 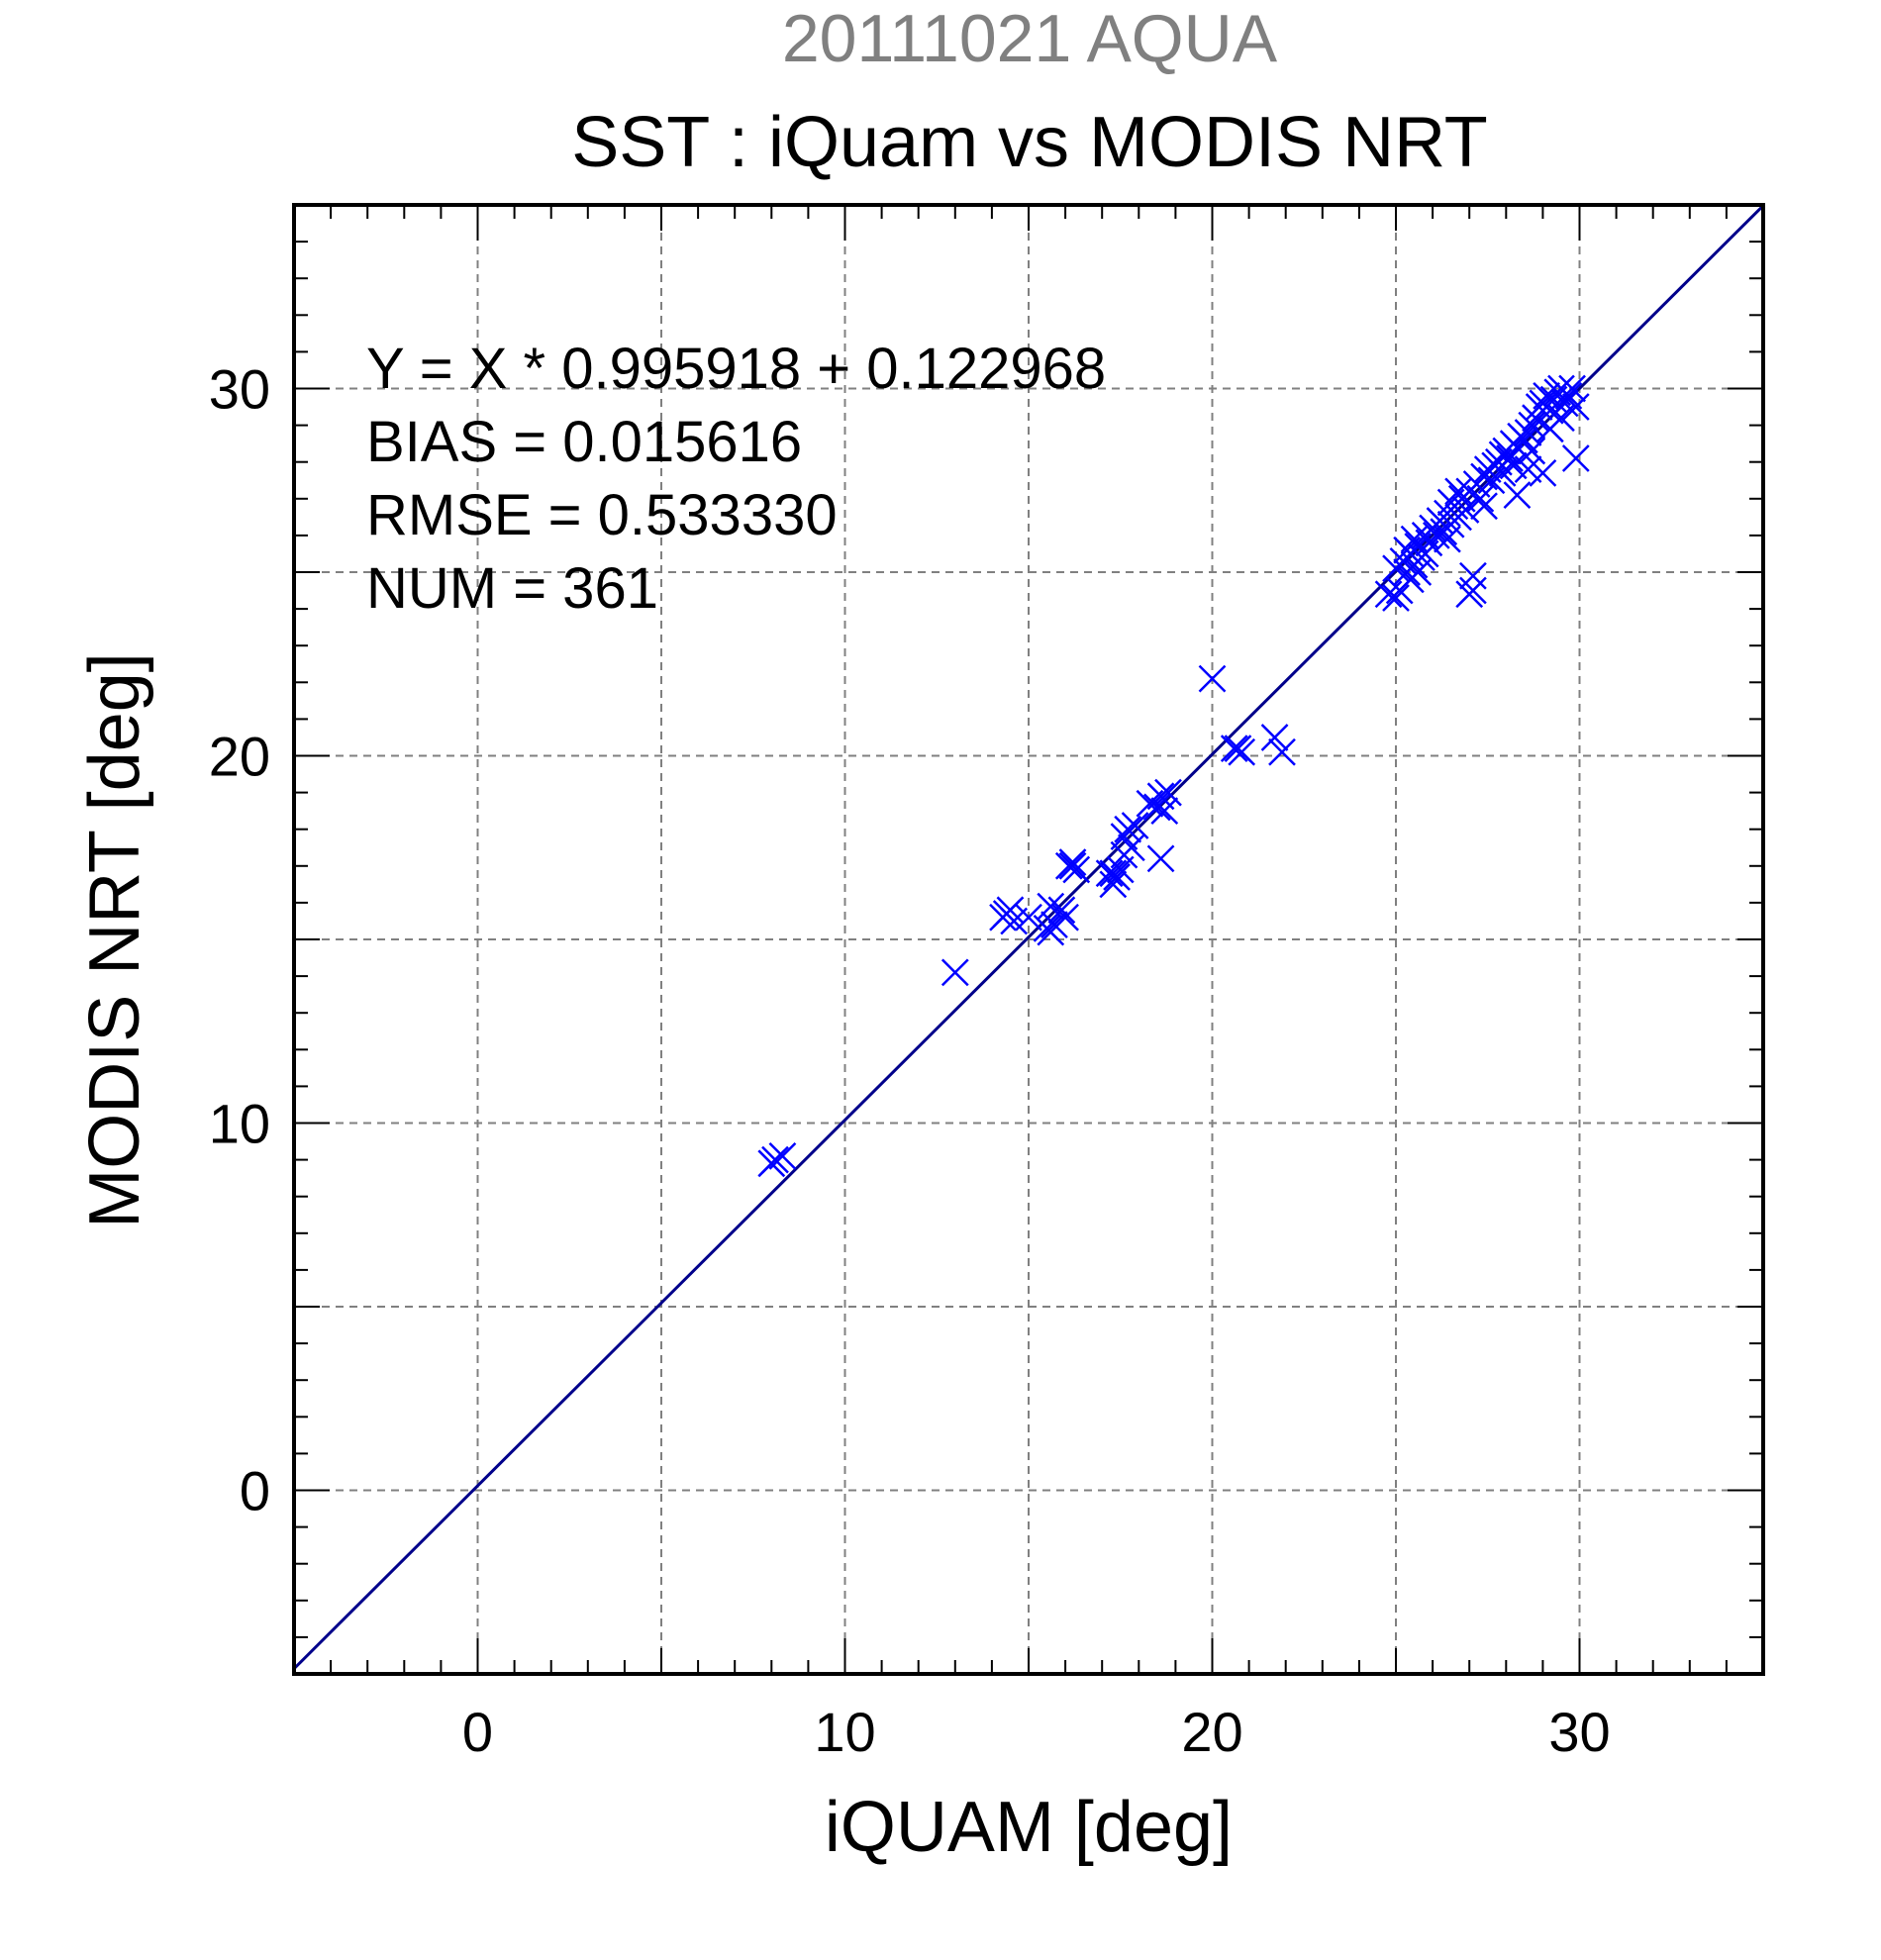 What do you see at coordinates (1036, 1732) in the screenshot?
I see `x-tick-labels: 0 10 20 30` at bounding box center [1036, 1732].